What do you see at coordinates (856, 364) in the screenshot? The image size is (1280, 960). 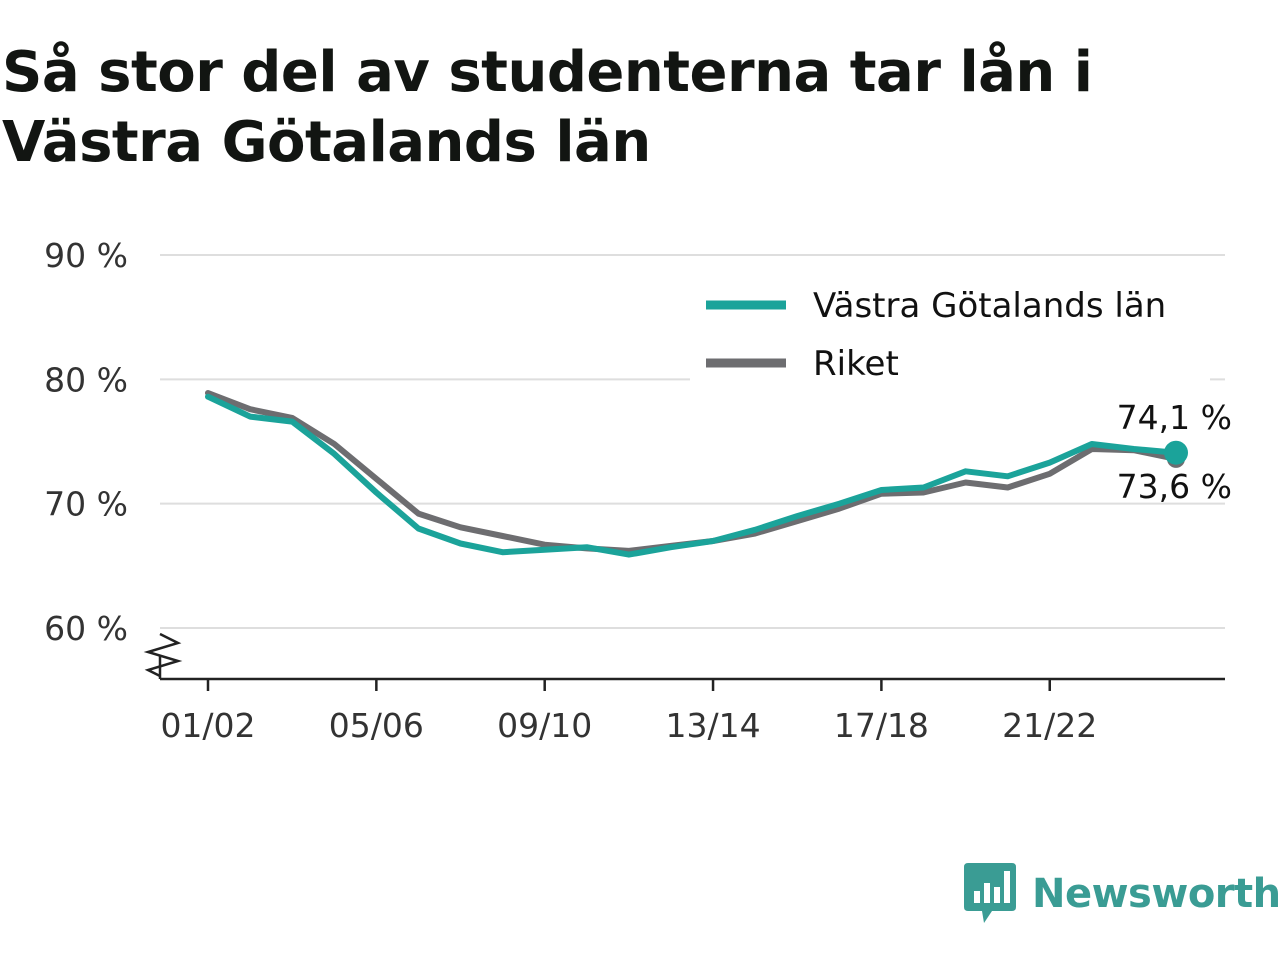 I see `legend-label: Riket` at bounding box center [856, 364].